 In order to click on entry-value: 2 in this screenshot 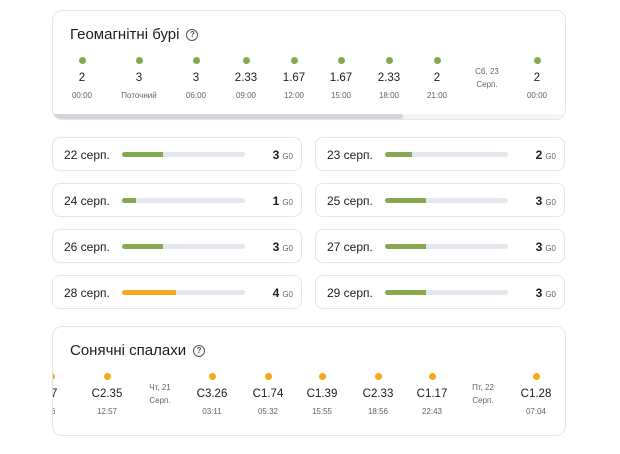, I will do `click(437, 78)`.